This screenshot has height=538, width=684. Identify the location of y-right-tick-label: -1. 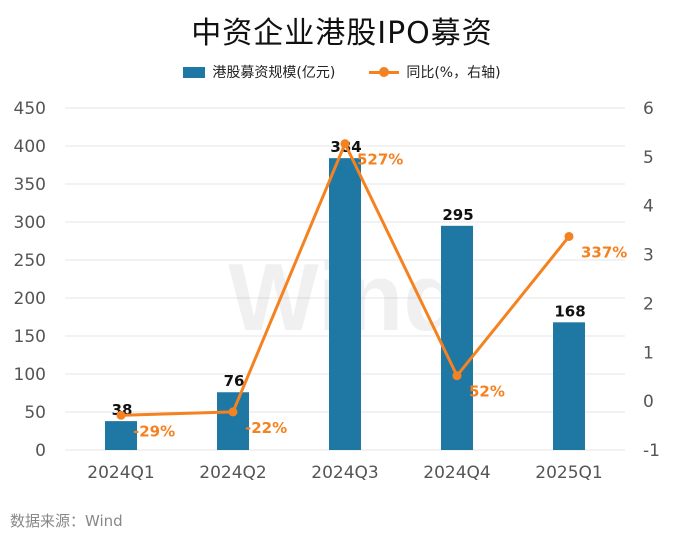
(651, 451).